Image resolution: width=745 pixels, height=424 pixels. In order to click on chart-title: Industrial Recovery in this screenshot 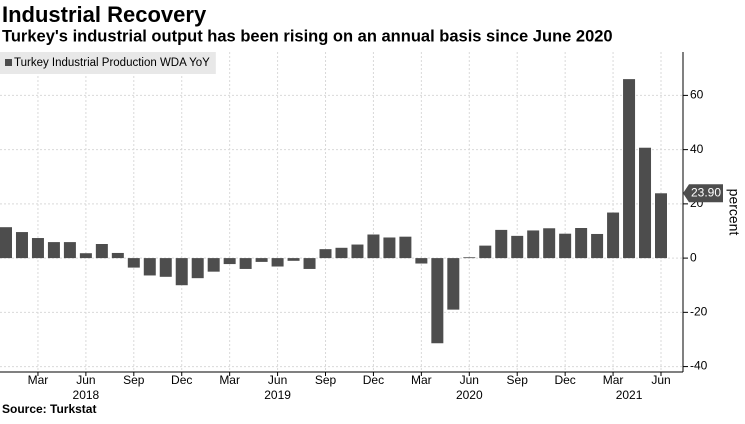, I will do `click(104, 14)`.